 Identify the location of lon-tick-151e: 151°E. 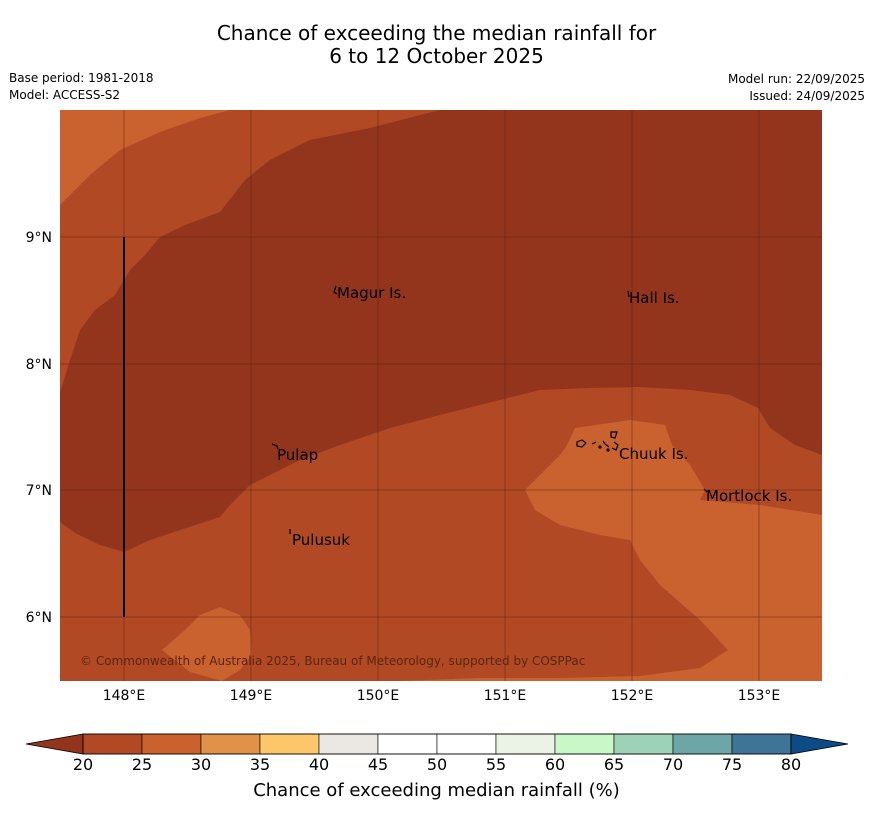
(505, 696).